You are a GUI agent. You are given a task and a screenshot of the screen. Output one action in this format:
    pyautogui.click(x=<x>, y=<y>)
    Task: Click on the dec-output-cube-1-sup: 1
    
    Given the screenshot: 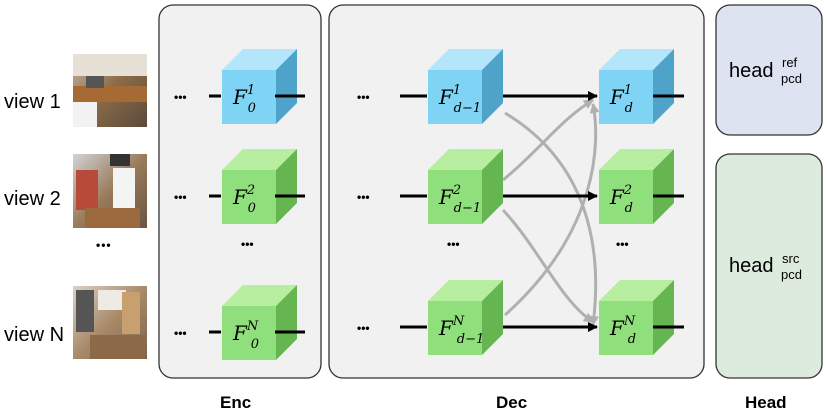 What is the action you would take?
    pyautogui.click(x=628, y=90)
    